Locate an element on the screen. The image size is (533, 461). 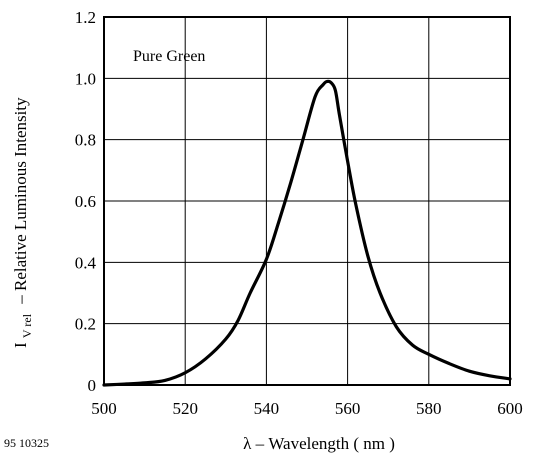
y-tick-label: 0.4 is located at coordinates (86, 262).